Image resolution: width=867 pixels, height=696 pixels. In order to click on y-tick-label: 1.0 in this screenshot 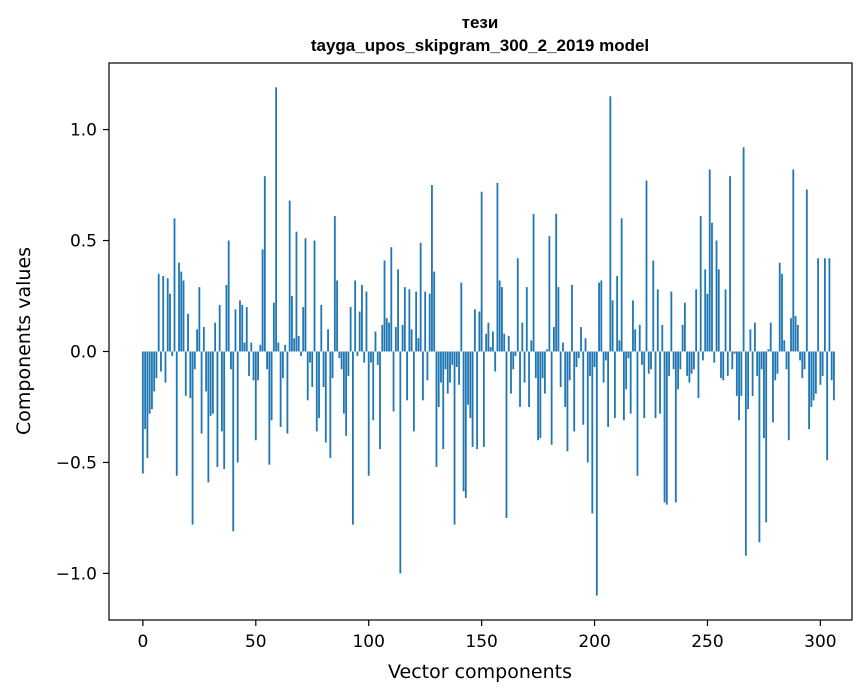, I will do `click(83, 131)`.